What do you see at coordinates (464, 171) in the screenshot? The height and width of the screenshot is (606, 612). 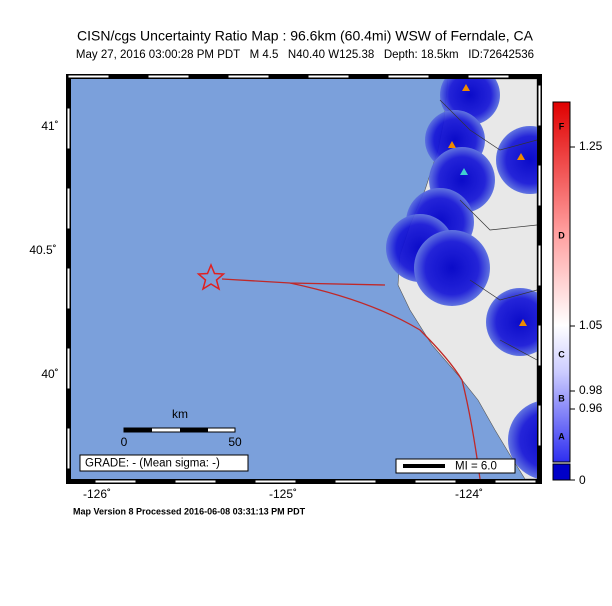 I see `station` at bounding box center [464, 171].